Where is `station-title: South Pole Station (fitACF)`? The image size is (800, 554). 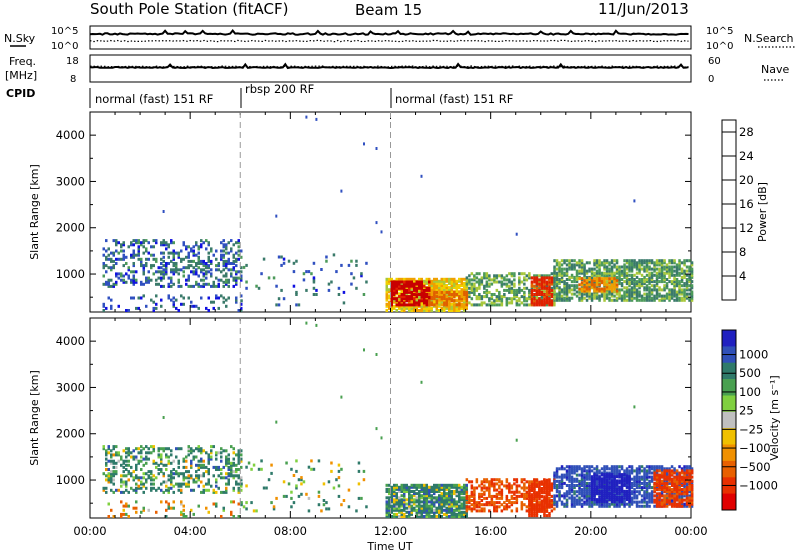
station-title: South Pole Station (fitACF) is located at coordinates (189, 9).